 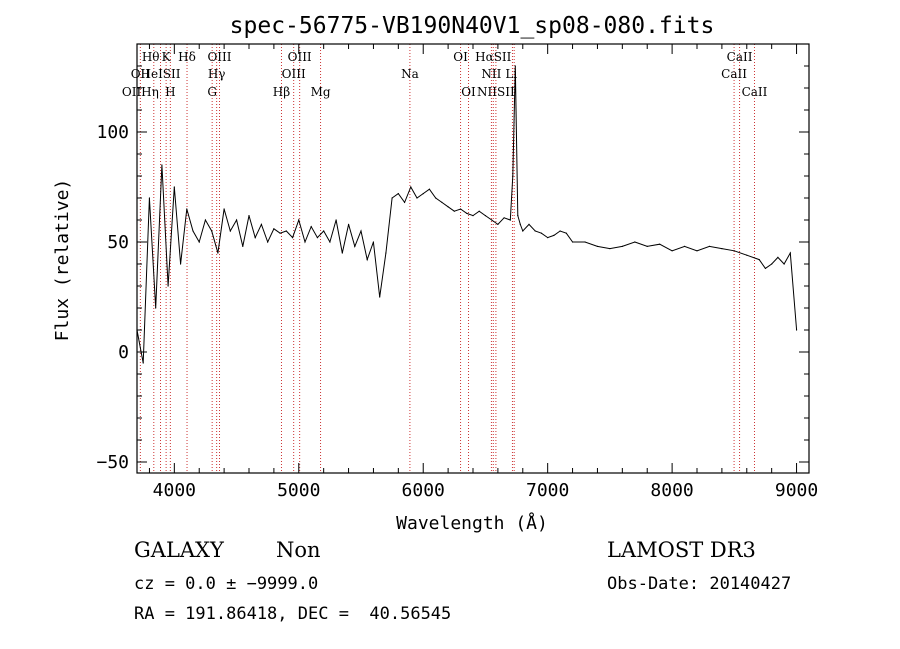 What do you see at coordinates (226, 584) in the screenshot?
I see `redshift-line: cz = 0.0 ± −9999.0` at bounding box center [226, 584].